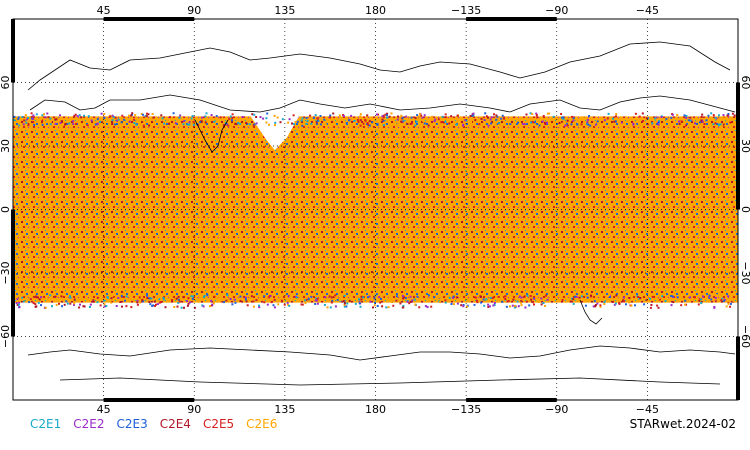 The height and width of the screenshot is (450, 750). Describe the element at coordinates (6, 209) in the screenshot. I see `lat-tick-label-left: 0` at that location.